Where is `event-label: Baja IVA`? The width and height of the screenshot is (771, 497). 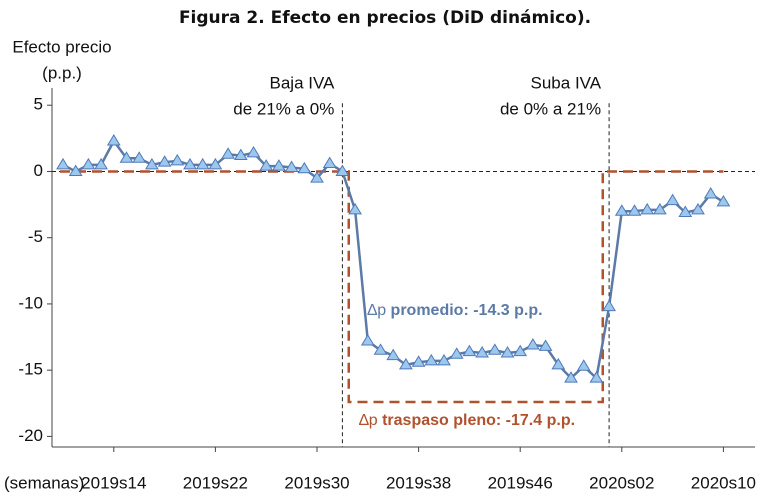
event-label: Baja IVA is located at coordinates (303, 82).